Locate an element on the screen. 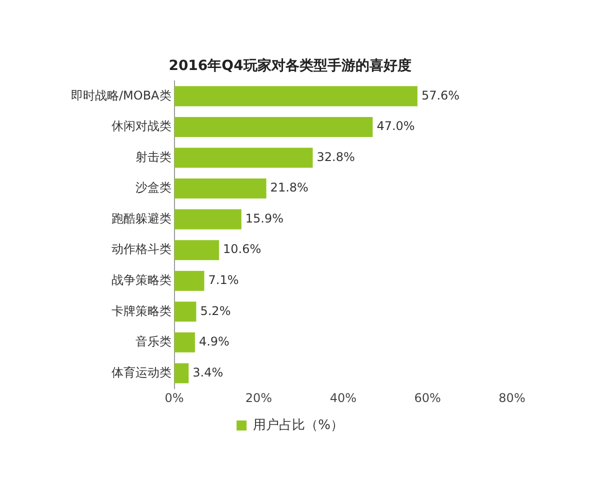 Image resolution: width=600 pixels, height=480 pixels. data-label: 7.1% is located at coordinates (223, 279).